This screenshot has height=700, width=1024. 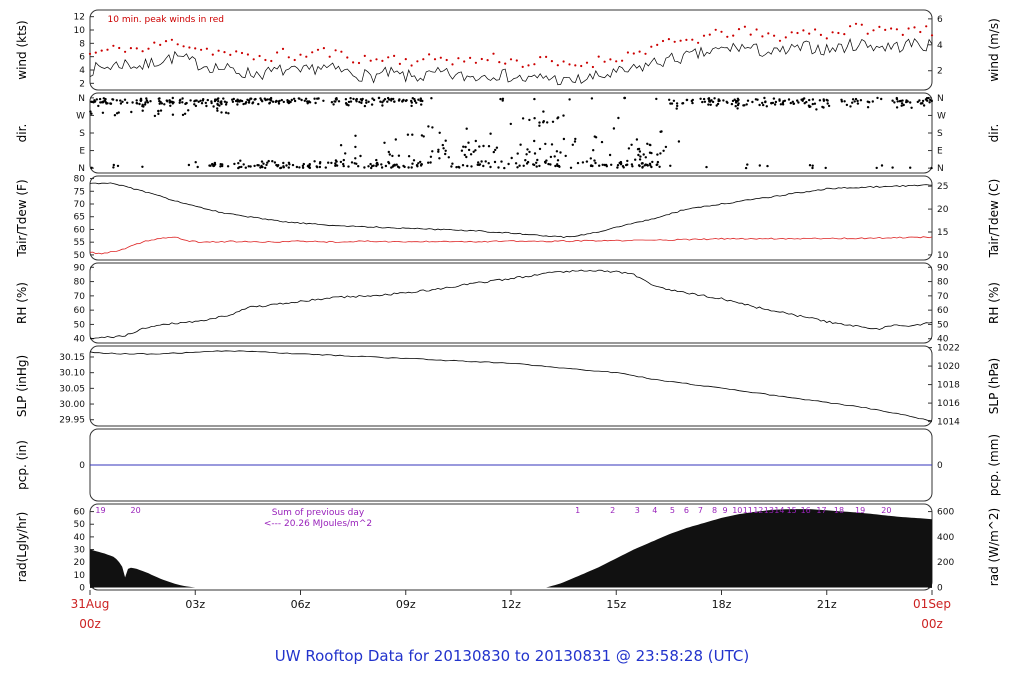 What do you see at coordinates (941, 116) in the screenshot?
I see `tick-label-right: W` at bounding box center [941, 116].